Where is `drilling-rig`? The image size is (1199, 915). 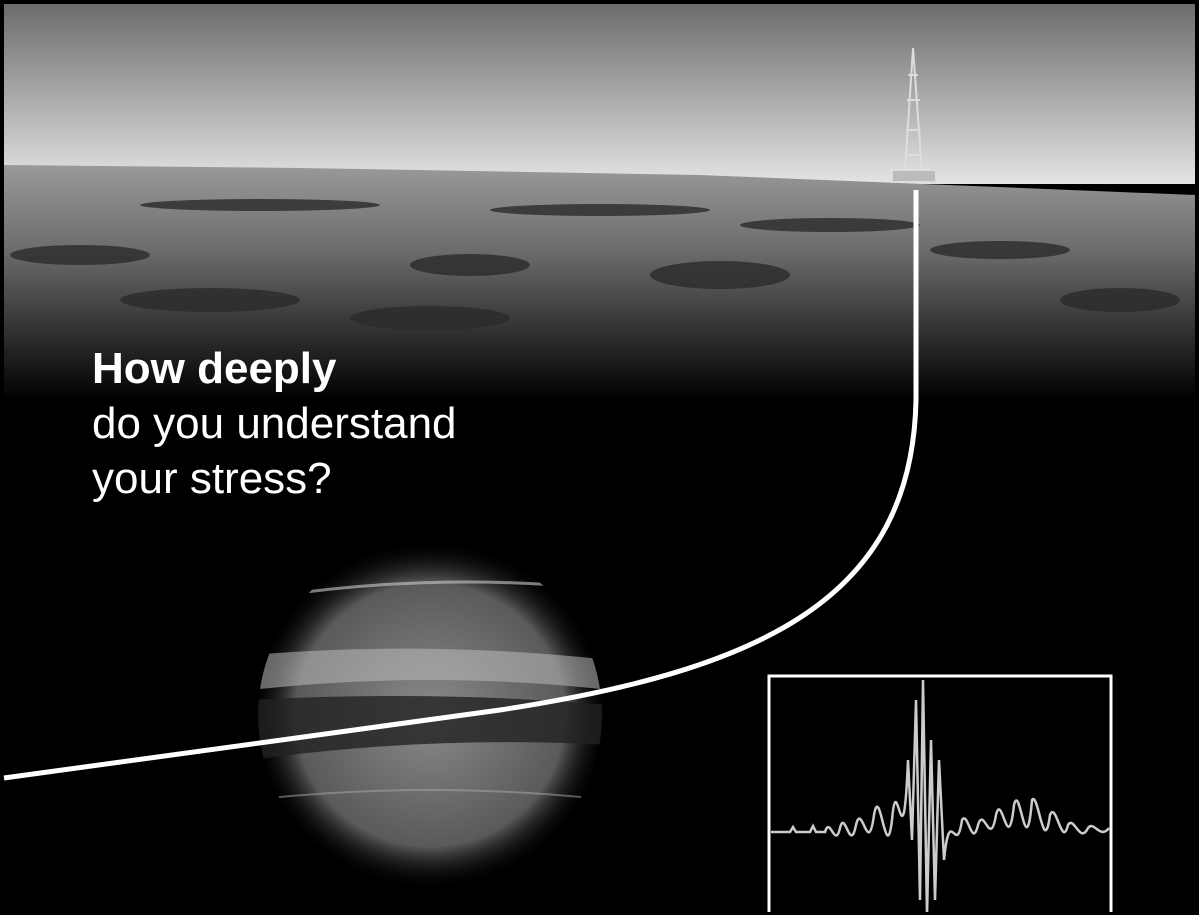 drilling-rig is located at coordinates (914, 115).